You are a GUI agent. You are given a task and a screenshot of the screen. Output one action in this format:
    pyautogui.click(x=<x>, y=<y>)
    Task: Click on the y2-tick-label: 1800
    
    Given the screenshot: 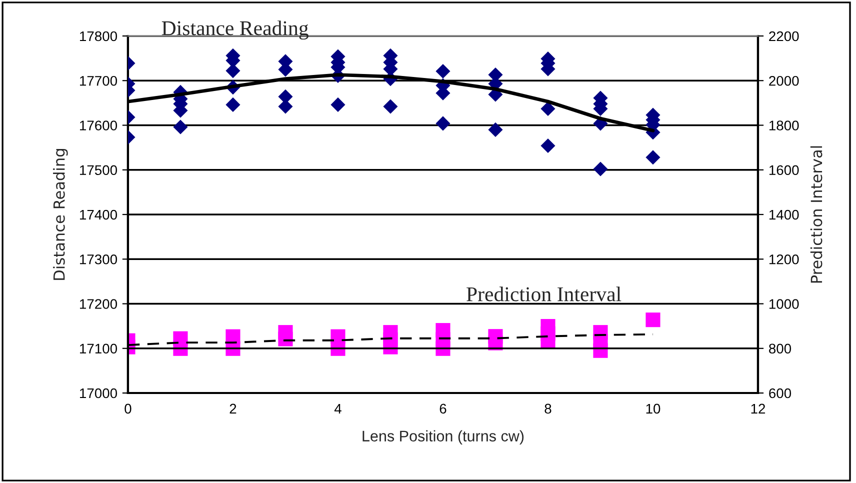 What is the action you would take?
    pyautogui.click(x=784, y=125)
    